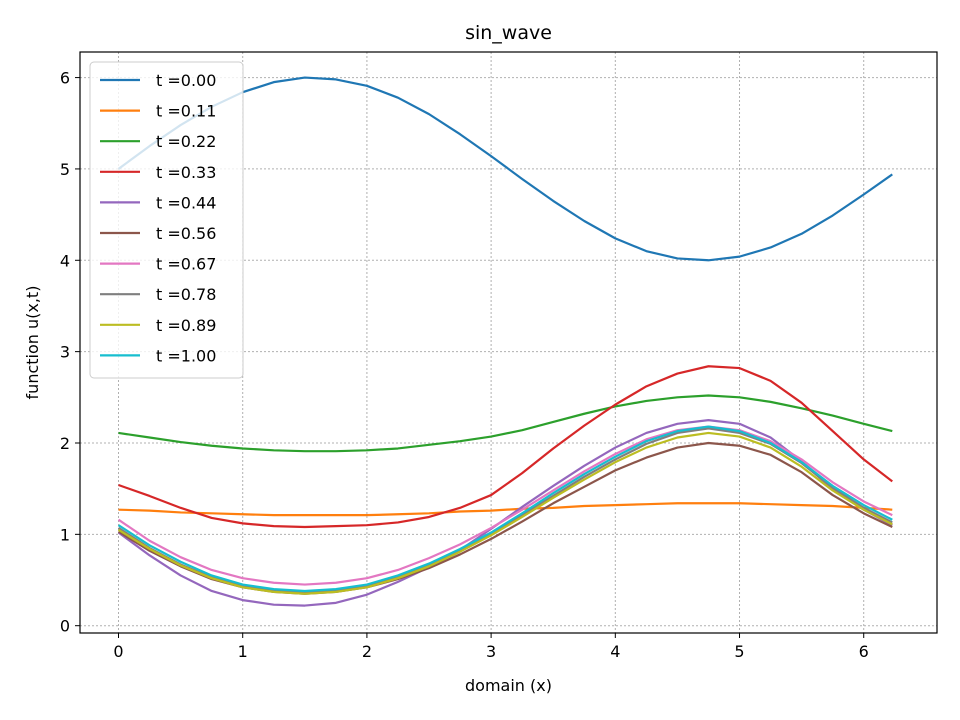 This screenshot has width=960, height=720. What do you see at coordinates (32, 343) in the screenshot?
I see `y-axis-label: function u(x,t)` at bounding box center [32, 343].